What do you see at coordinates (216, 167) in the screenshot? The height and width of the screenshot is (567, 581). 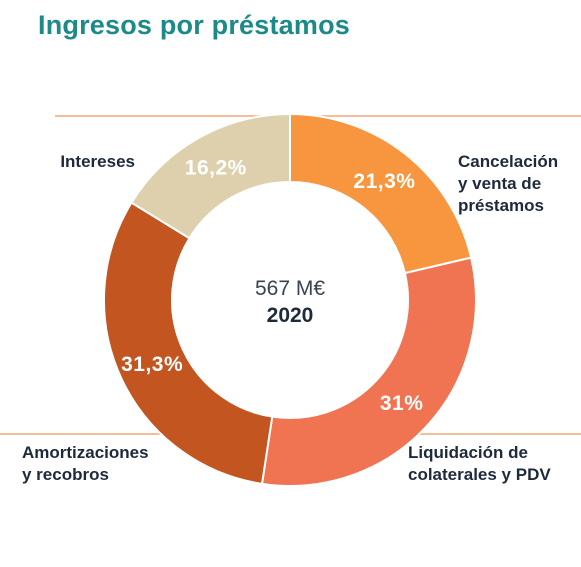 I see `pct-label-intereses: 16,2%` at bounding box center [216, 167].